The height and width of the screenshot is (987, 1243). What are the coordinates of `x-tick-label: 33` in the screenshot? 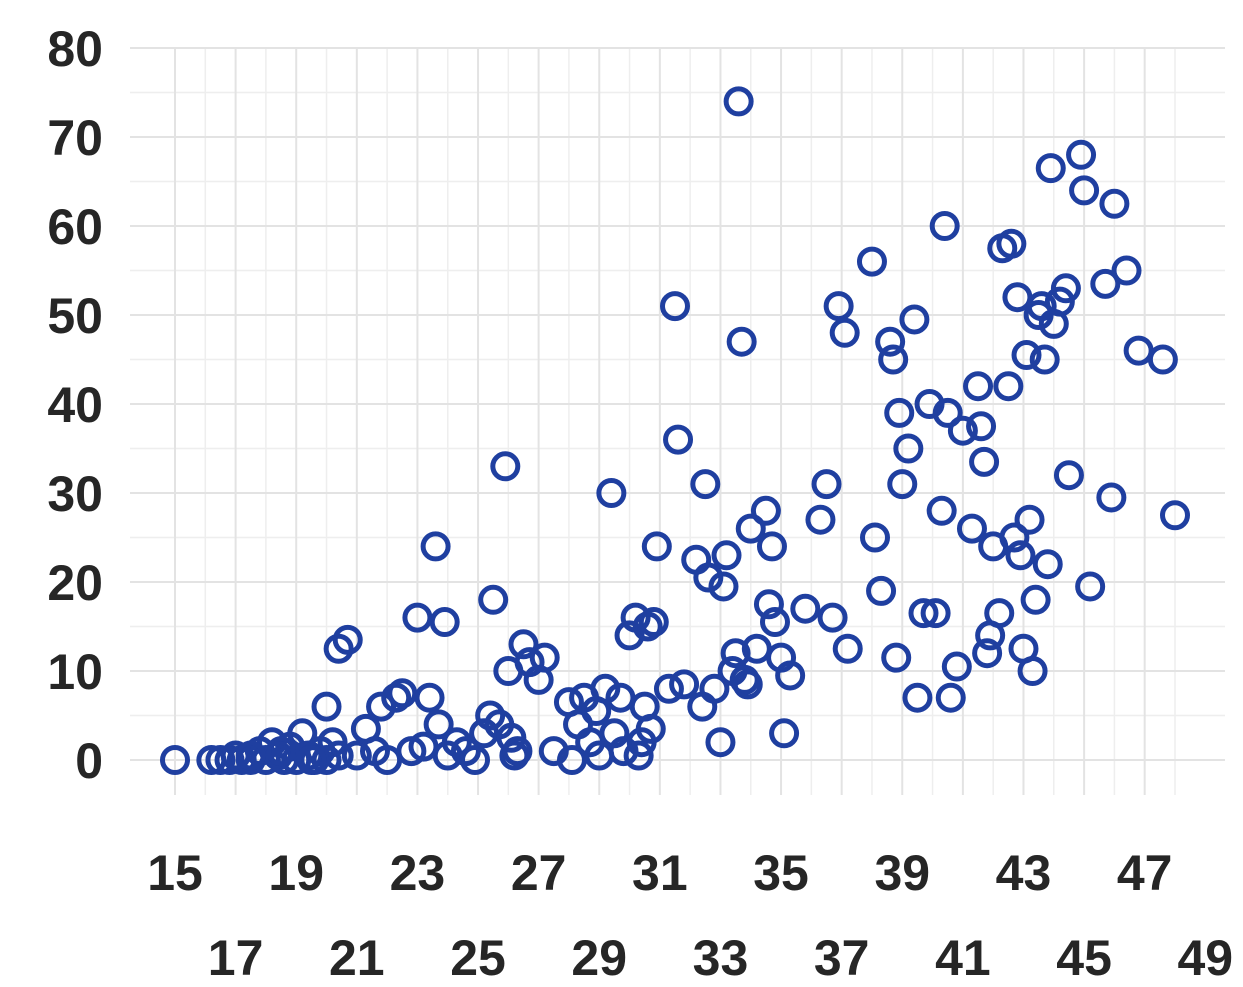 It's located at (721, 958).